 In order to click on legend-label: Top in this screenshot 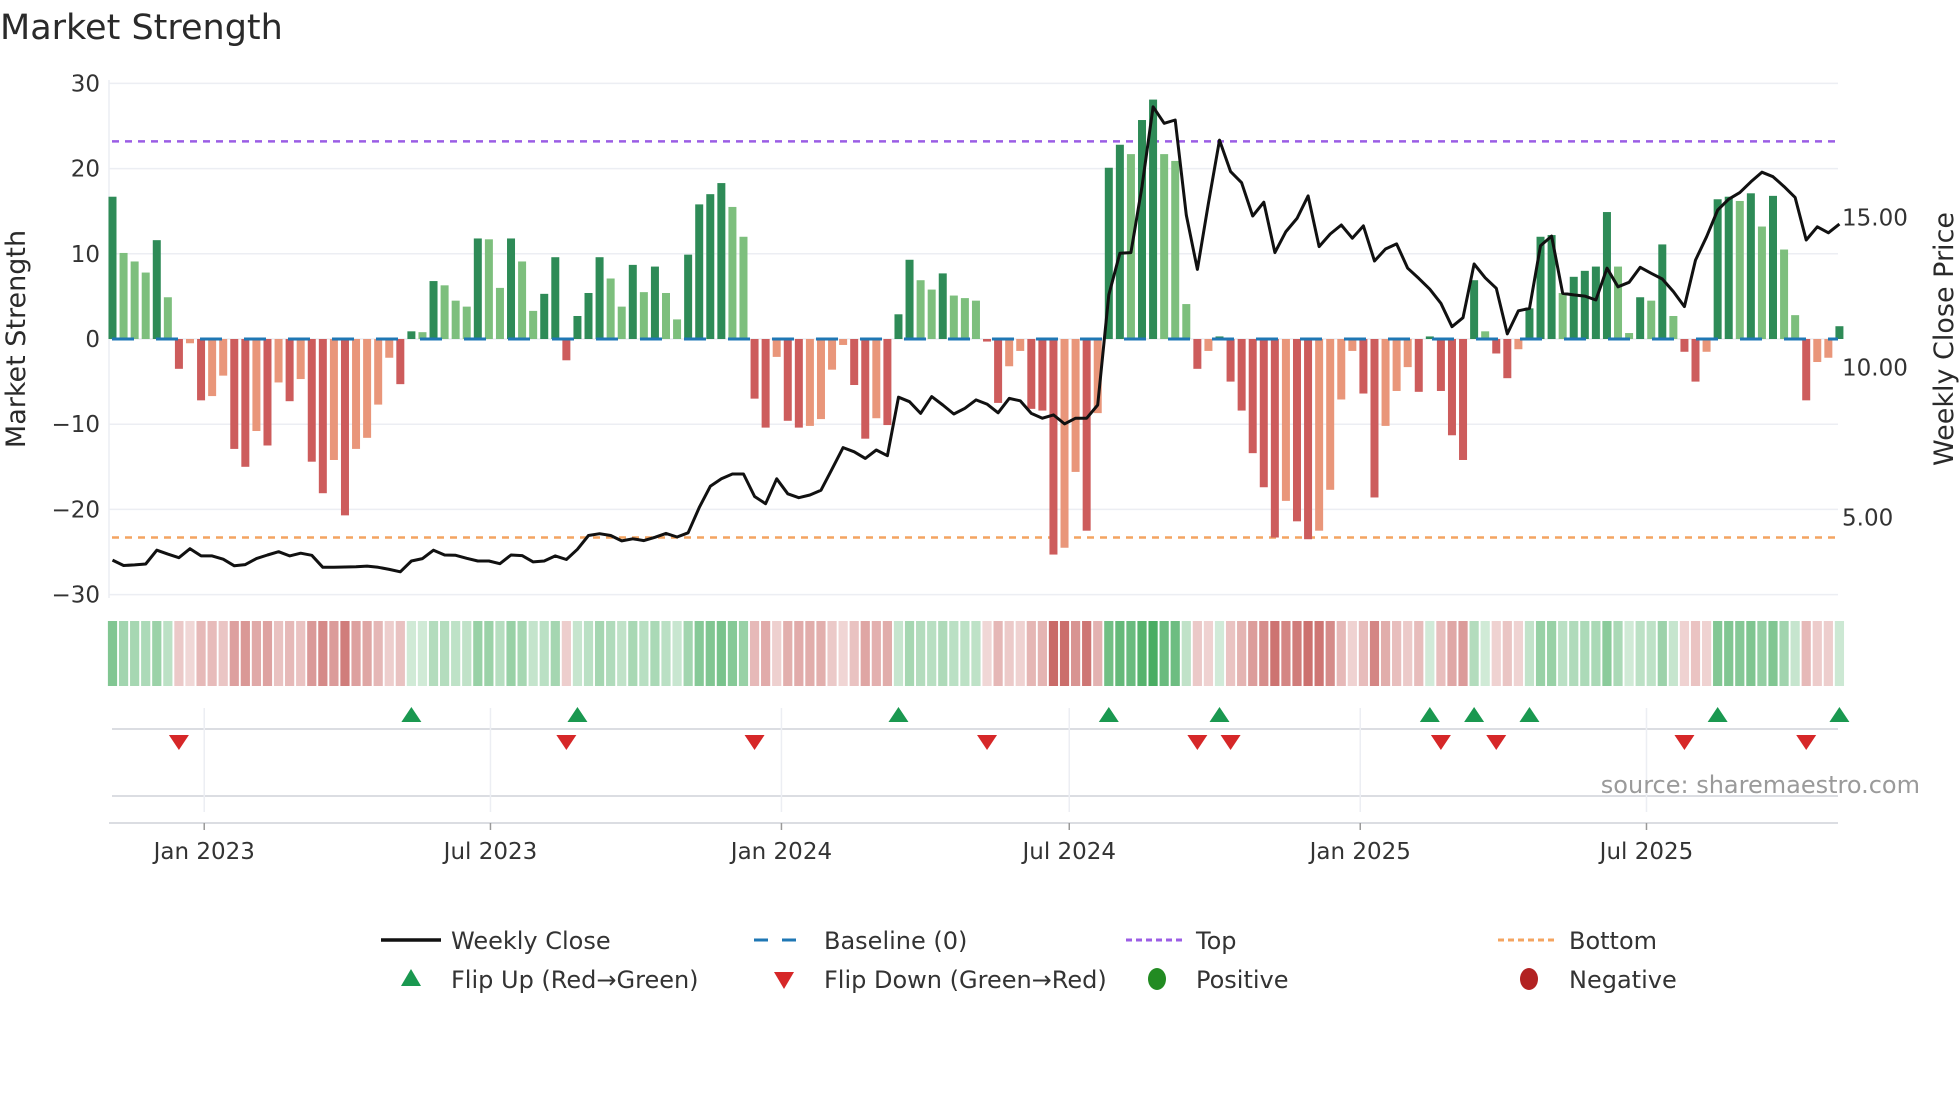, I will do `click(1216, 941)`.